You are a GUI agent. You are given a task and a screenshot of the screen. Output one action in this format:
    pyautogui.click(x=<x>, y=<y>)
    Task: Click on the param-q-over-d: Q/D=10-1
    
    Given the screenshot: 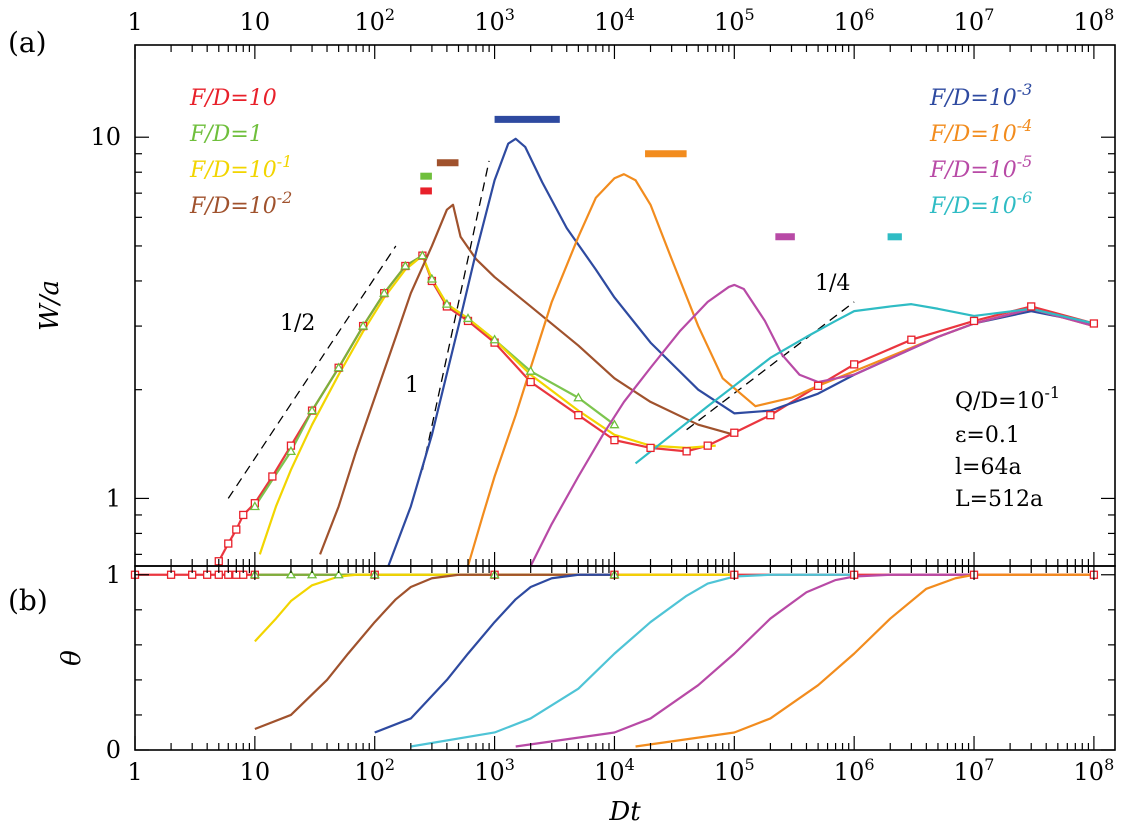 What is the action you would take?
    pyautogui.click(x=1007, y=398)
    